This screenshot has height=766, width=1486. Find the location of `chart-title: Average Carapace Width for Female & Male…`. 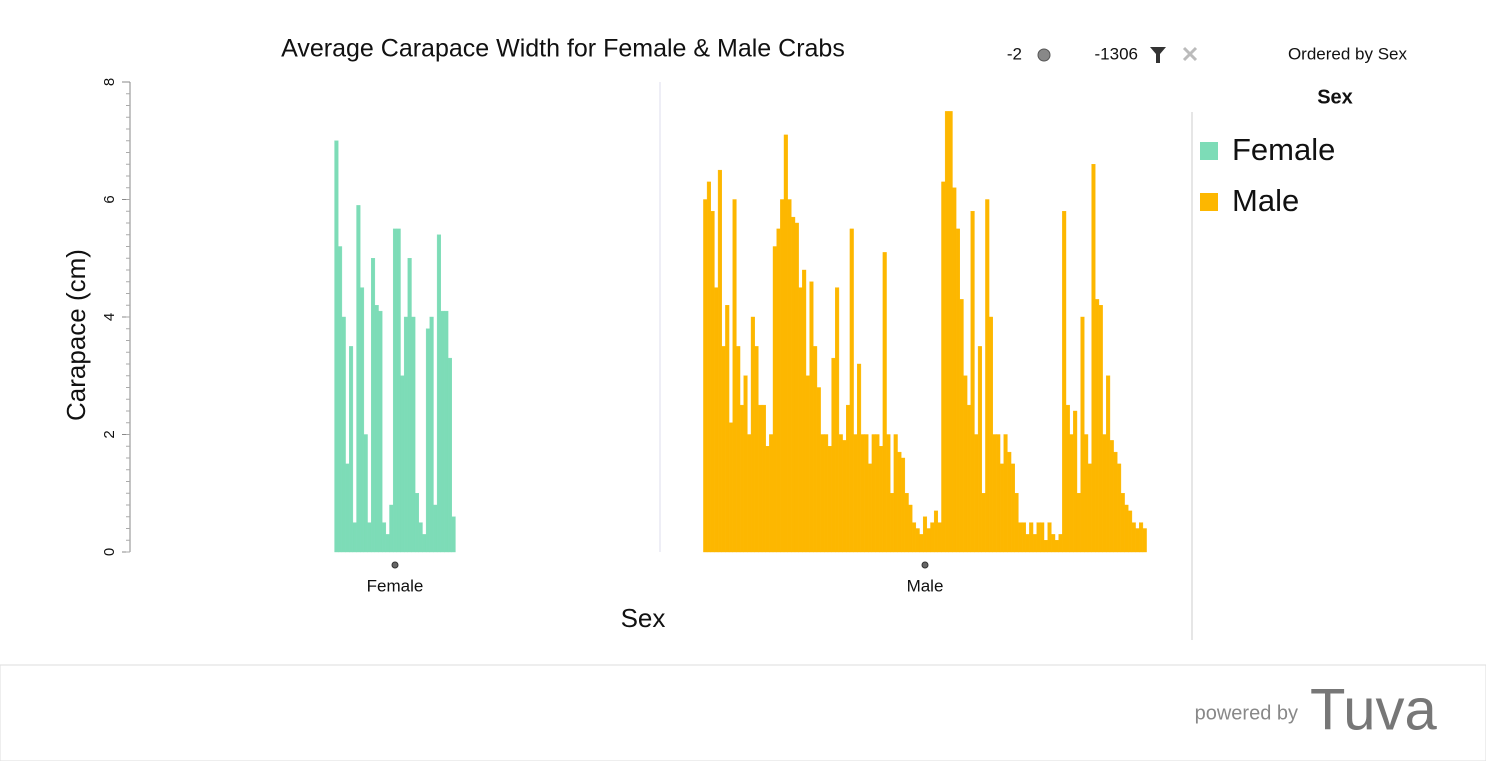

chart-title: Average Carapace Width for Female & Male… is located at coordinates (563, 49).